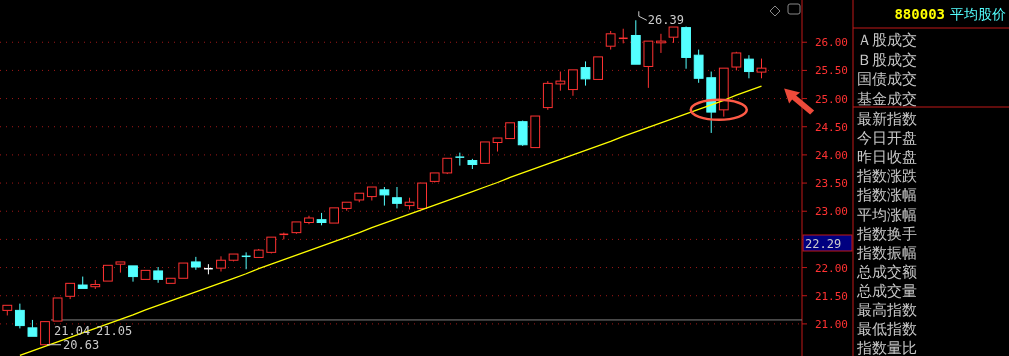 Image resolution: width=1009 pixels, height=356 pixels. Describe the element at coordinates (919, 14) in the screenshot. I see `text: 880003` at that location.